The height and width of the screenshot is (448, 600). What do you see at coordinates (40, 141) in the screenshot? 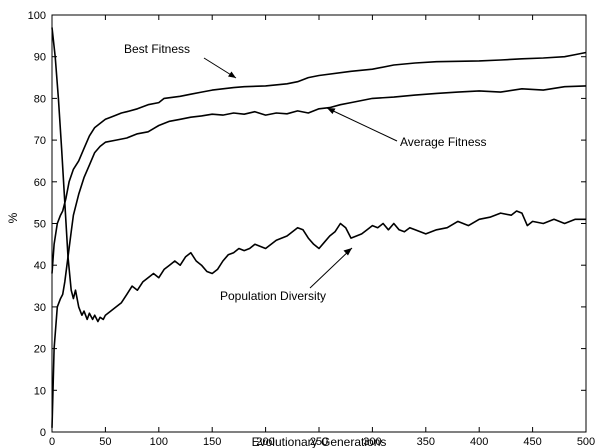
I see `y-tick-label: 70` at bounding box center [40, 141].